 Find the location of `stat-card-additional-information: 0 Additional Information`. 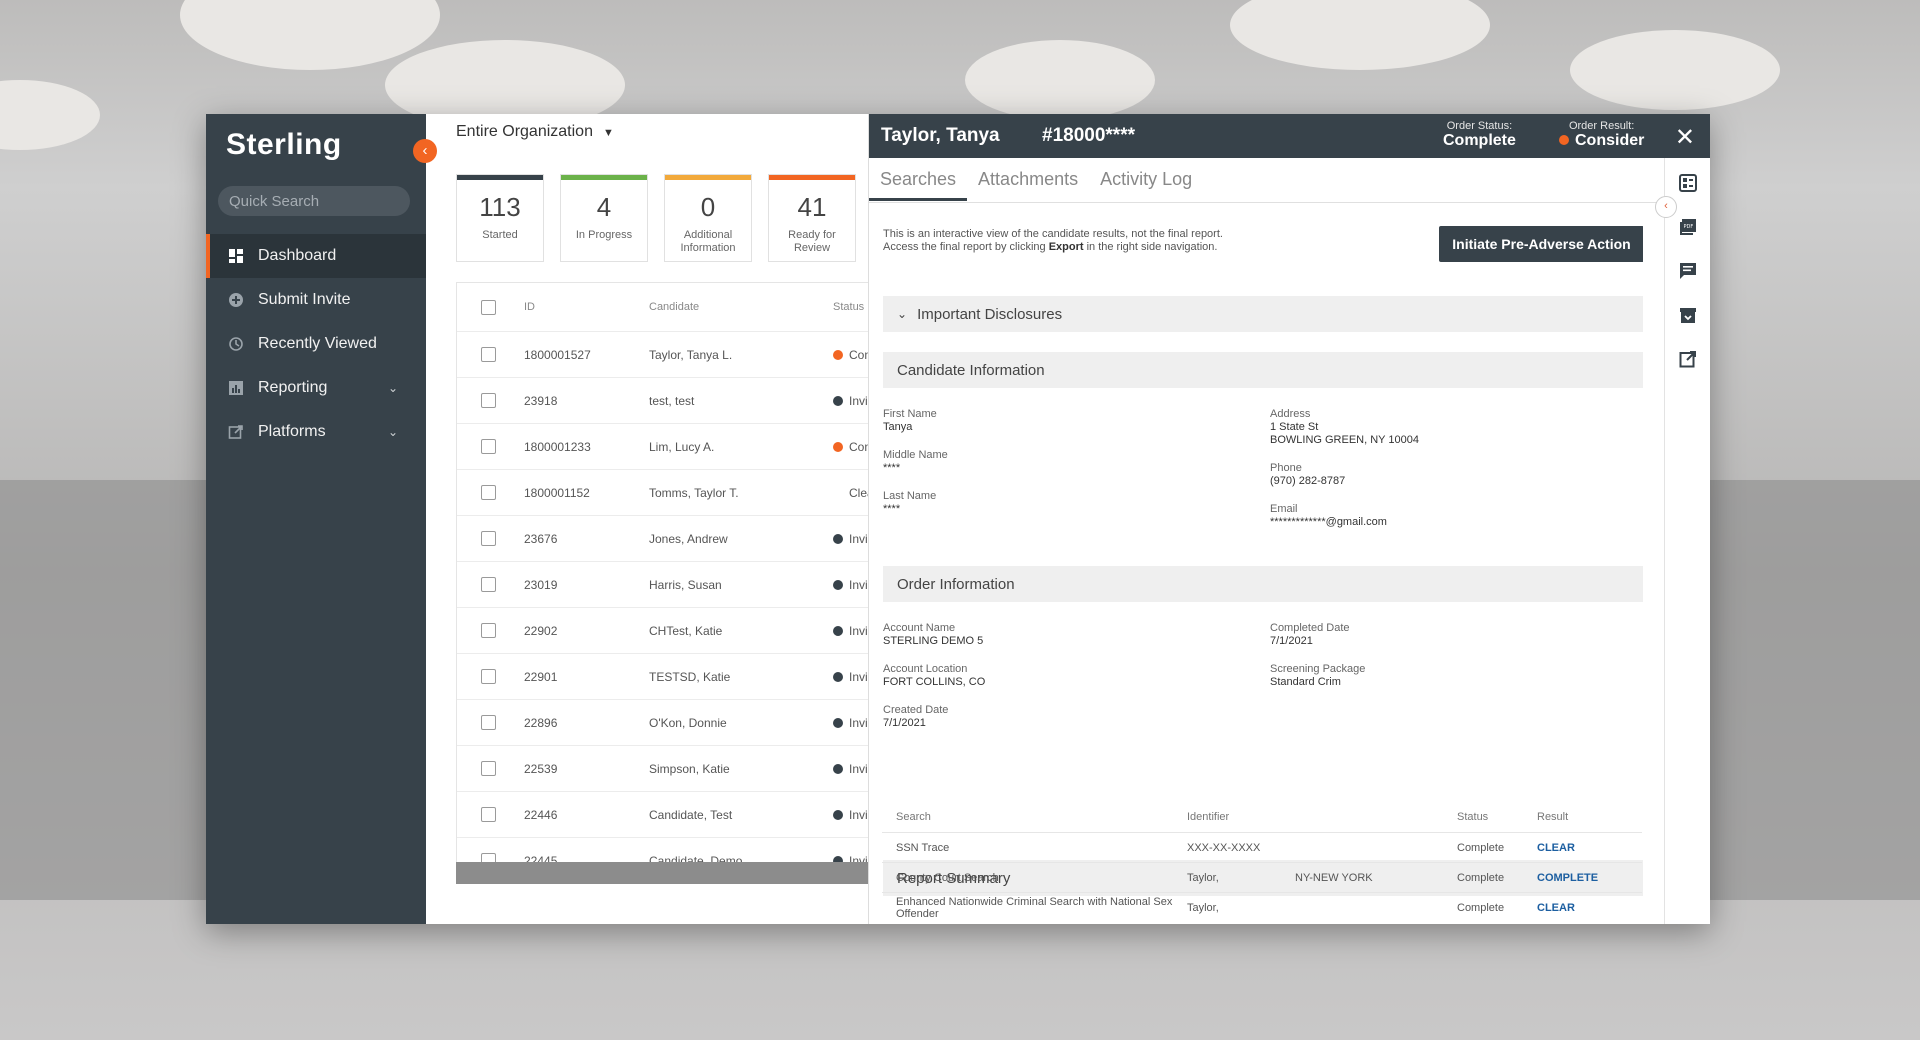

stat-card-additional-information: 0 Additional Information is located at coordinates (708, 218).